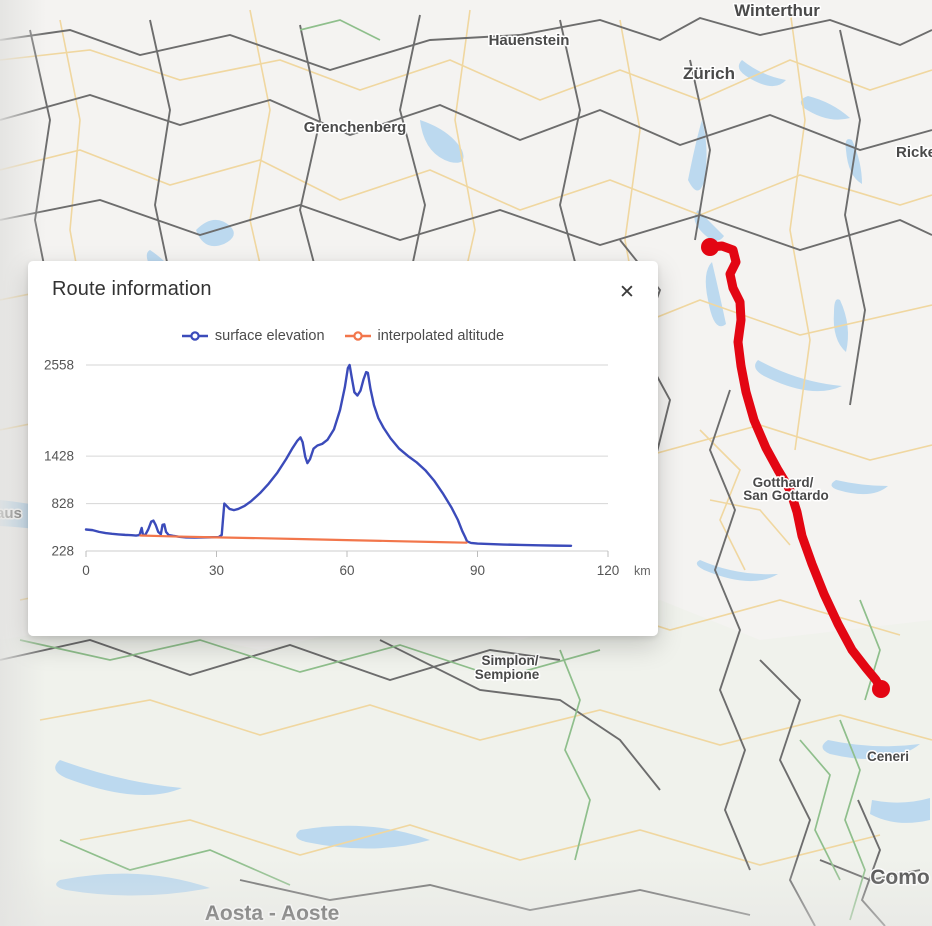  What do you see at coordinates (888, 756) in the screenshot?
I see `label-ceneri: Ceneri` at bounding box center [888, 756].